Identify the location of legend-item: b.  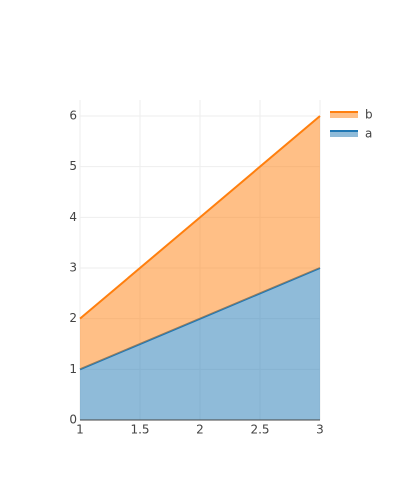
(351, 115).